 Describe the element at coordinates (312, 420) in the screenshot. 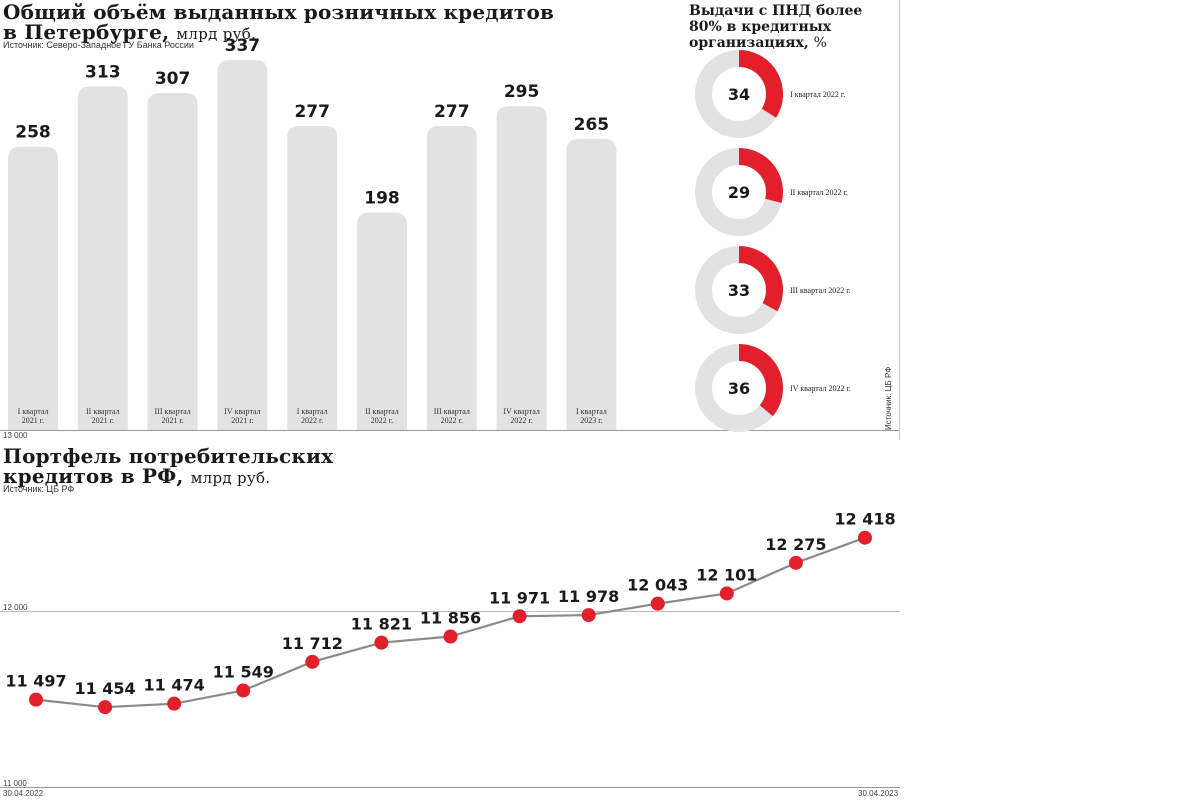

I see `bar-category-label-5-2: 2022 г.` at that location.